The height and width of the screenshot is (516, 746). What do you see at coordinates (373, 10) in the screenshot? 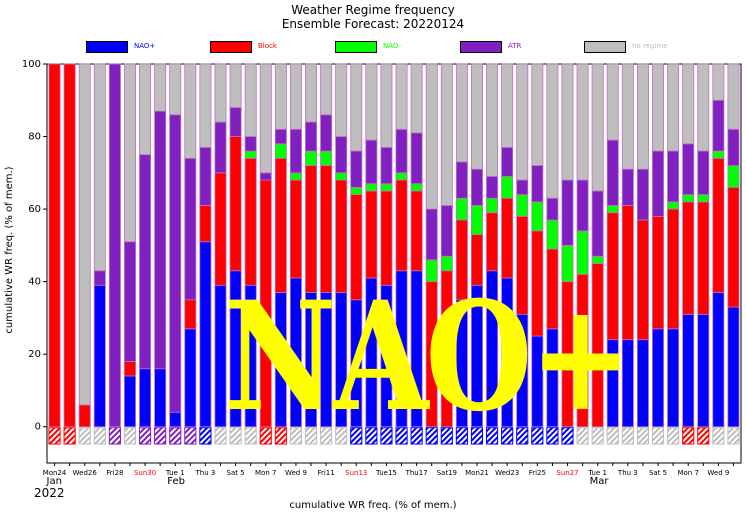
I see `chart-title: Weather Regime frequency` at bounding box center [373, 10].